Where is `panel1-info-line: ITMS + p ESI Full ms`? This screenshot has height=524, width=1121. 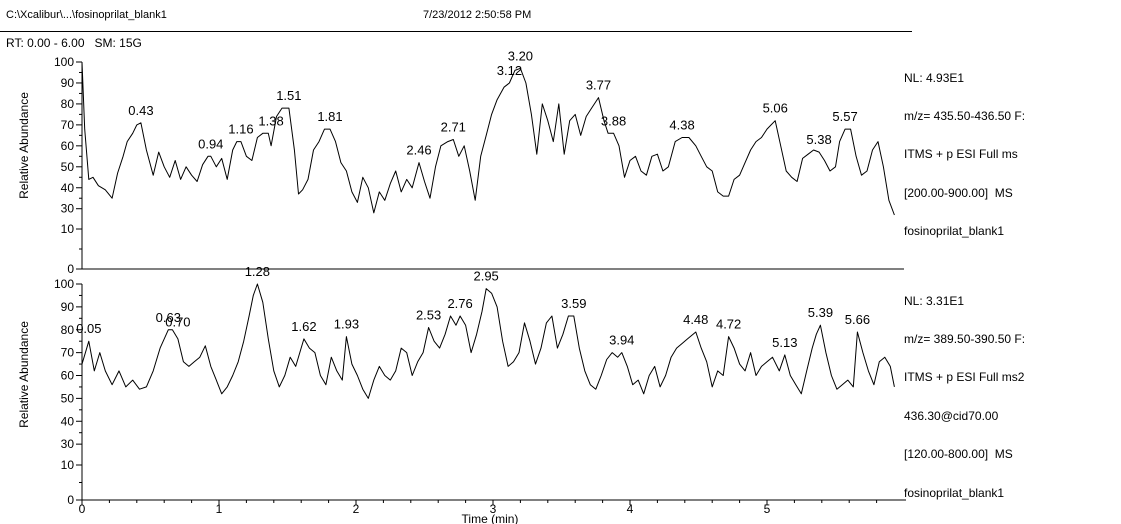
panel1-info-line: ITMS + p ESI Full ms is located at coordinates (961, 154).